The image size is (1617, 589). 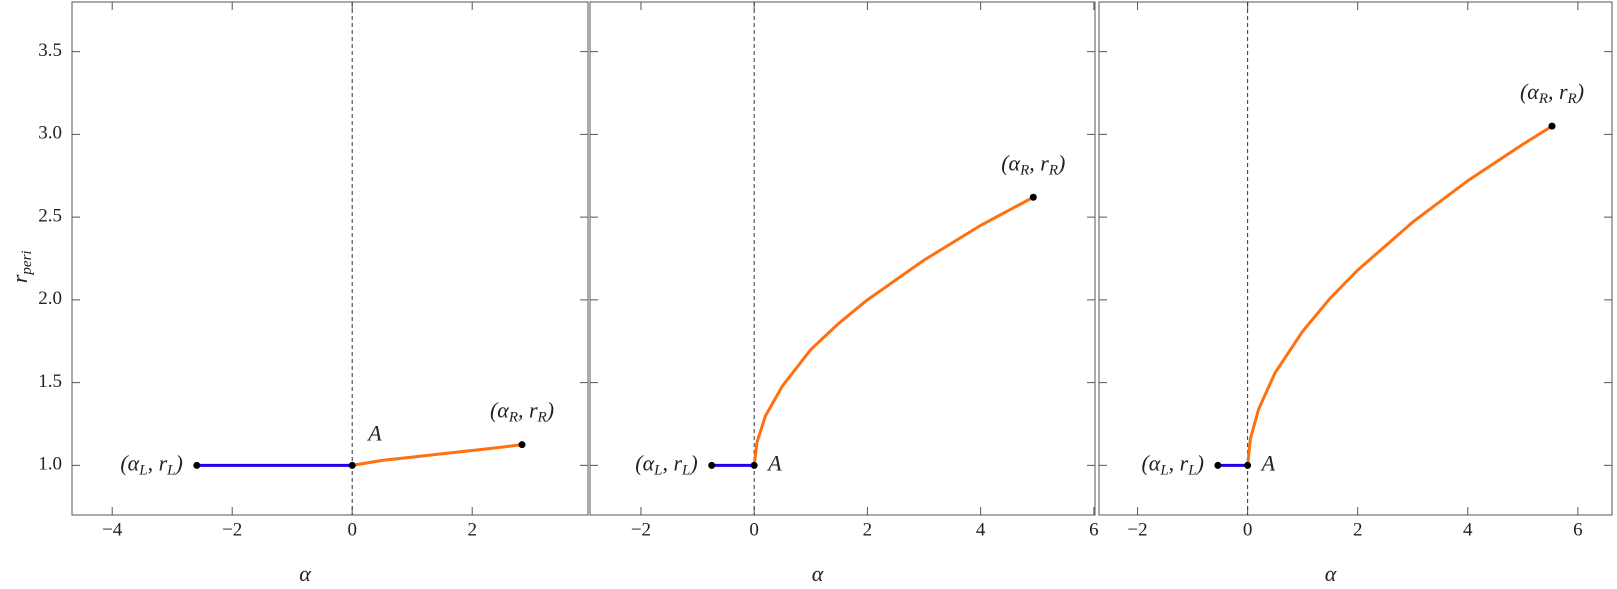 What do you see at coordinates (50, 133) in the screenshot?
I see `y-tick-label: 3.0` at bounding box center [50, 133].